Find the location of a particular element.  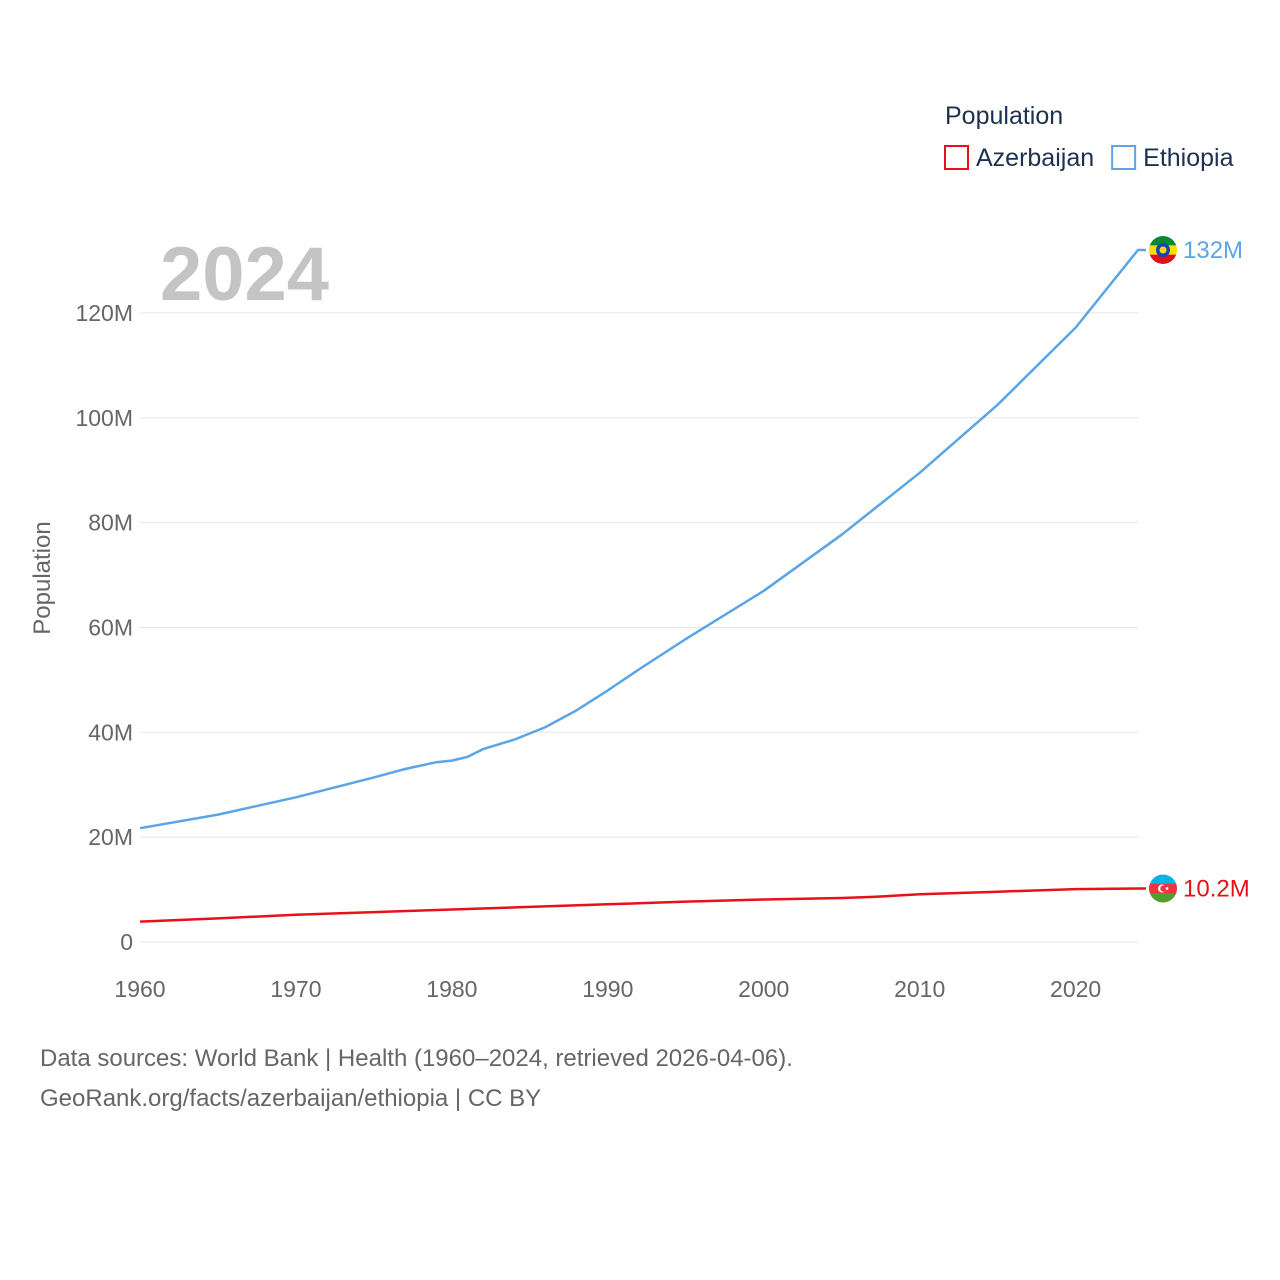

legend-item-azerbaijan: Azerbaijan is located at coordinates (1019, 158).